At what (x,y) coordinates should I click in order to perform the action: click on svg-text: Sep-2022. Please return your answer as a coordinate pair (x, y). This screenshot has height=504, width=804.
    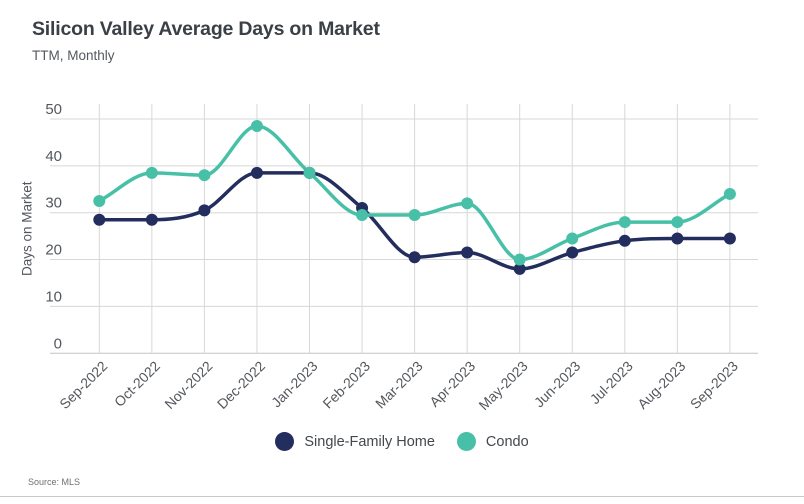
    Looking at the image, I should click on (83, 385).